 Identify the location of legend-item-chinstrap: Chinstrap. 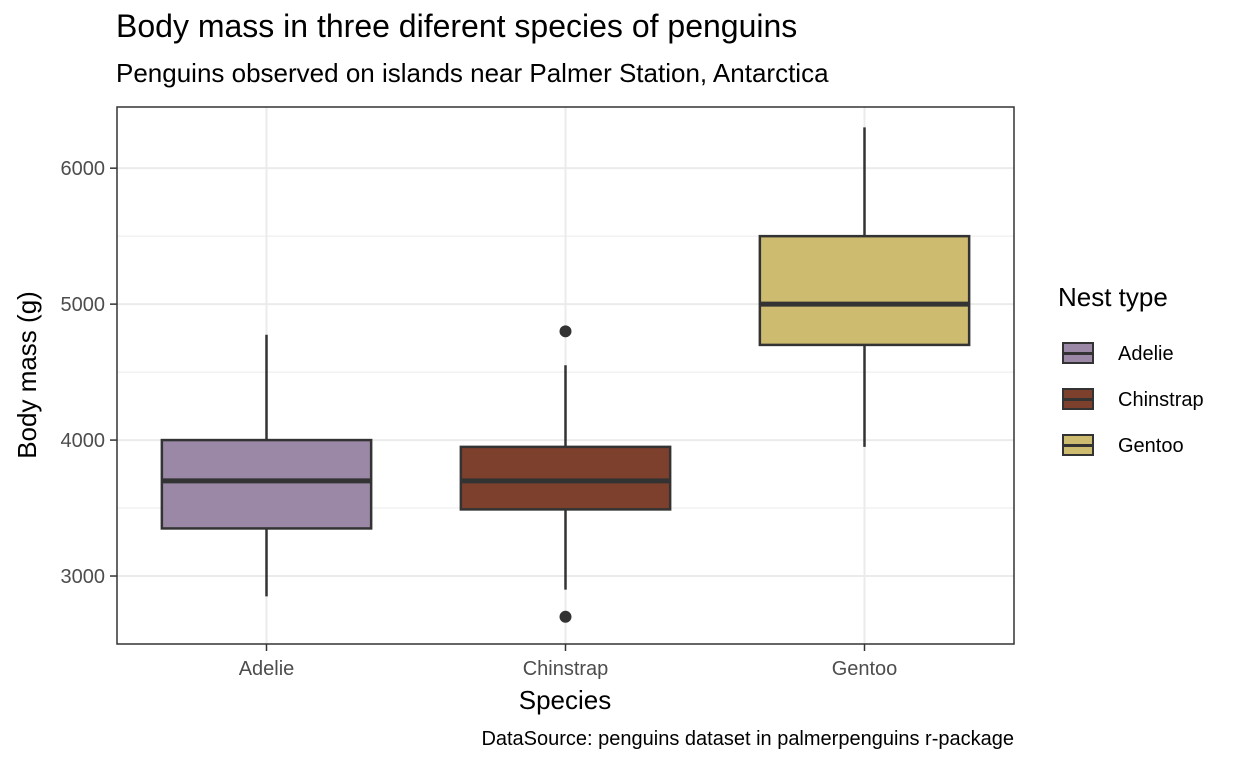
(1131, 400).